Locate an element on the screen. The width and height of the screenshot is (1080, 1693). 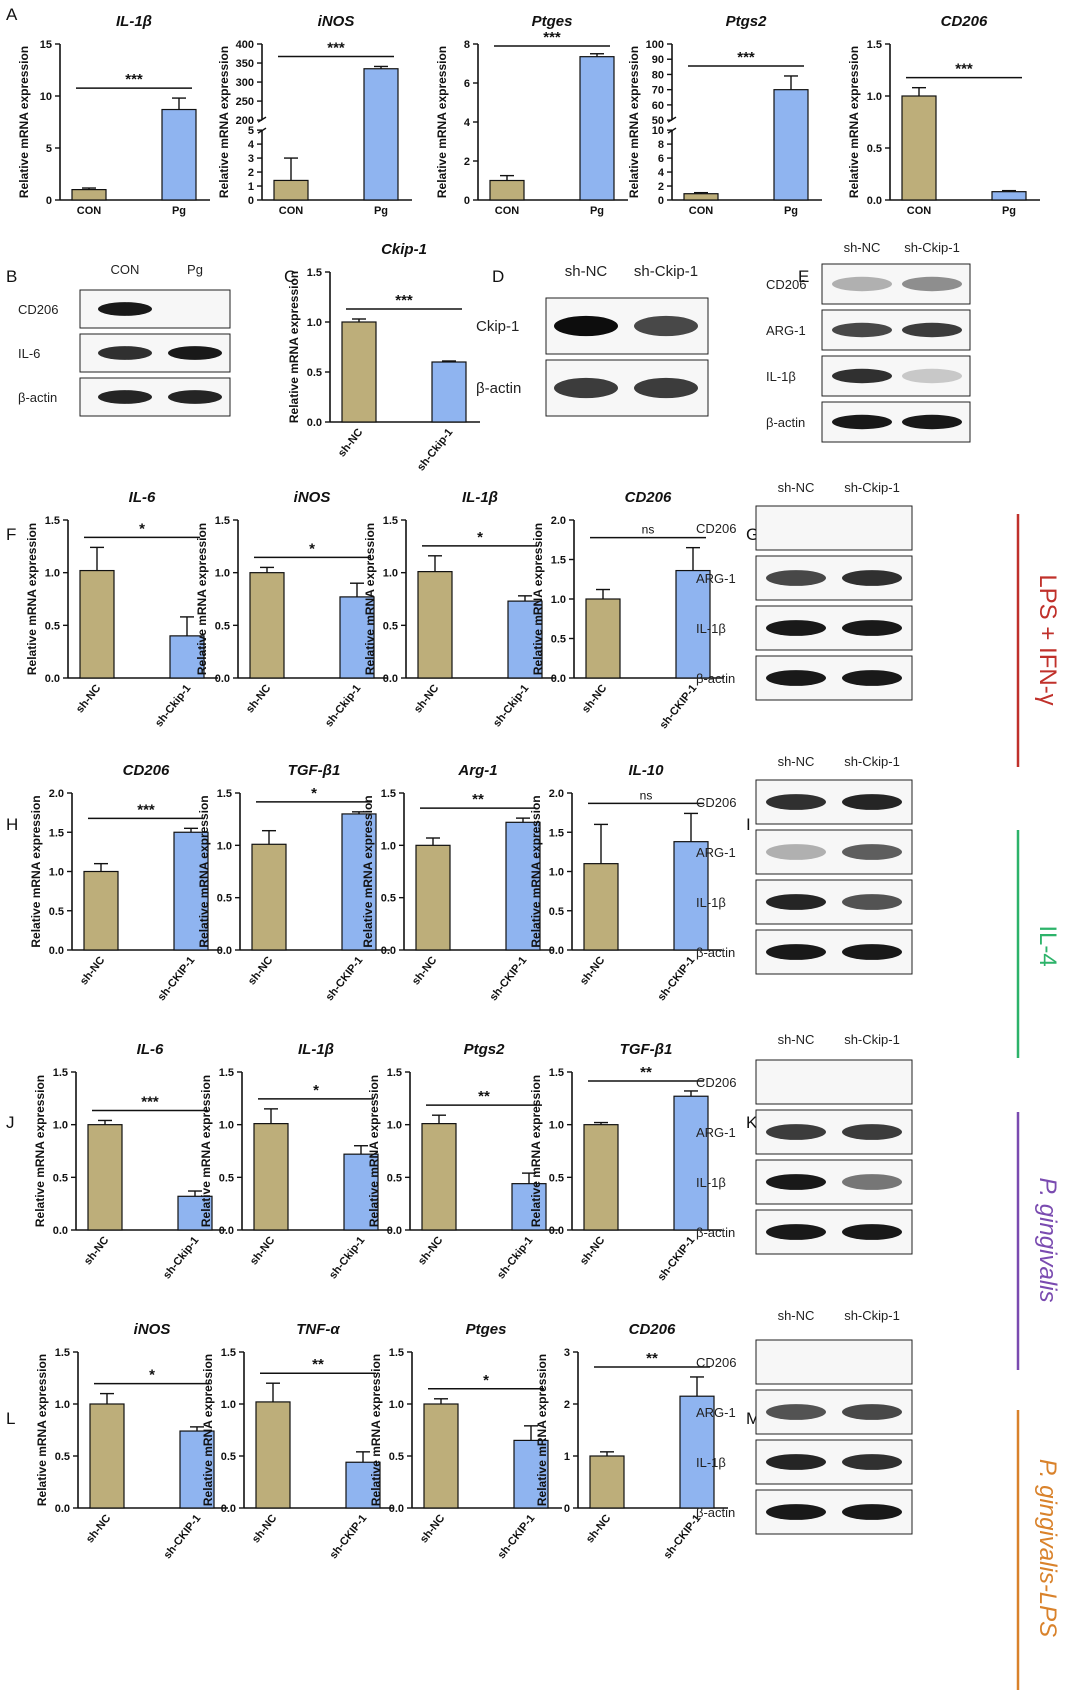
chart-title: Ptges is located at coordinates (486, 1329).